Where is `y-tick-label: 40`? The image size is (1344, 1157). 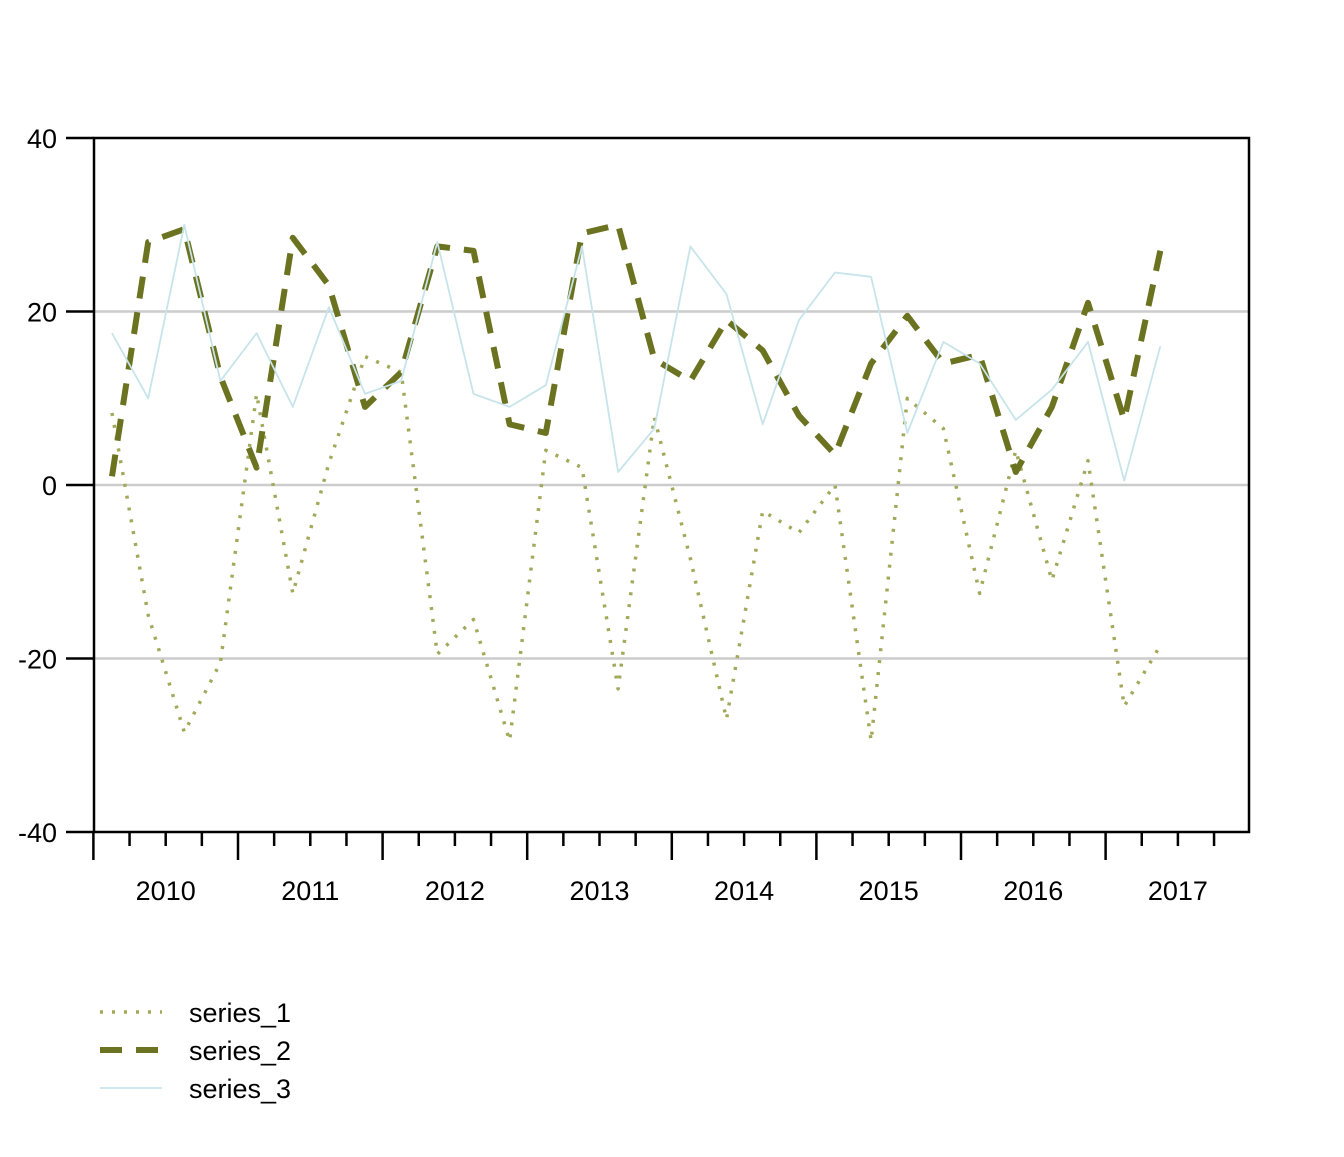 y-tick-label: 40 is located at coordinates (42, 139).